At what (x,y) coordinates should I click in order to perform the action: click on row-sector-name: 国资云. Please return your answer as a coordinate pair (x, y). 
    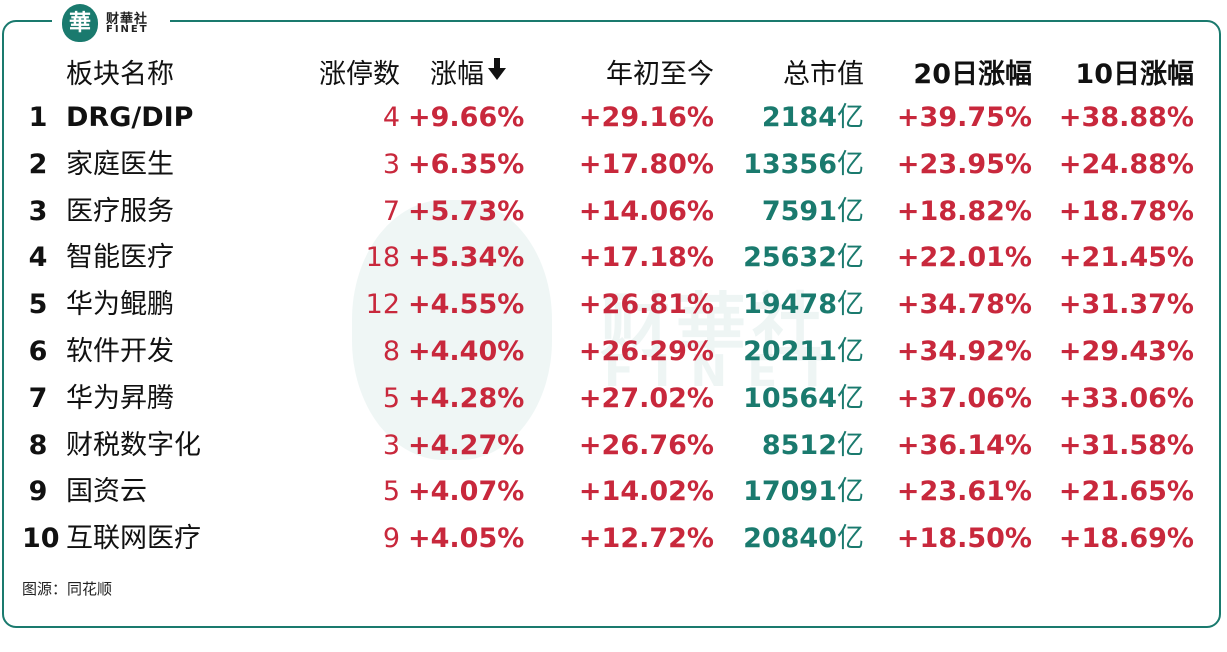
    Looking at the image, I should click on (106, 491).